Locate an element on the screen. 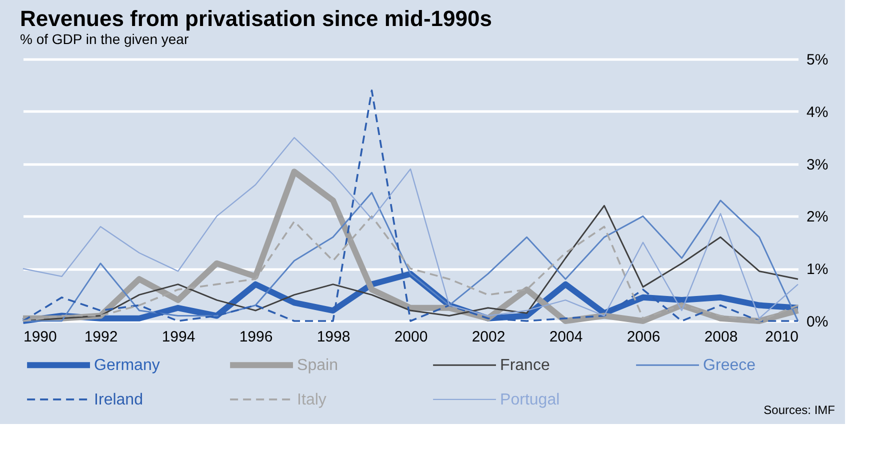 Image resolution: width=883 pixels, height=461 pixels. x-tick-label: 2010 is located at coordinates (781, 337).